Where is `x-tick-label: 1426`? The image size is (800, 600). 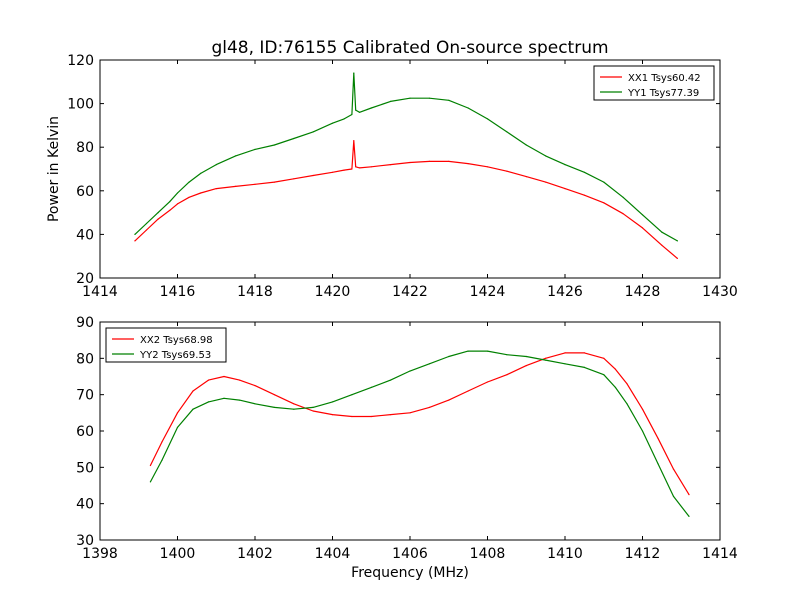
x-tick-label: 1426 is located at coordinates (565, 292).